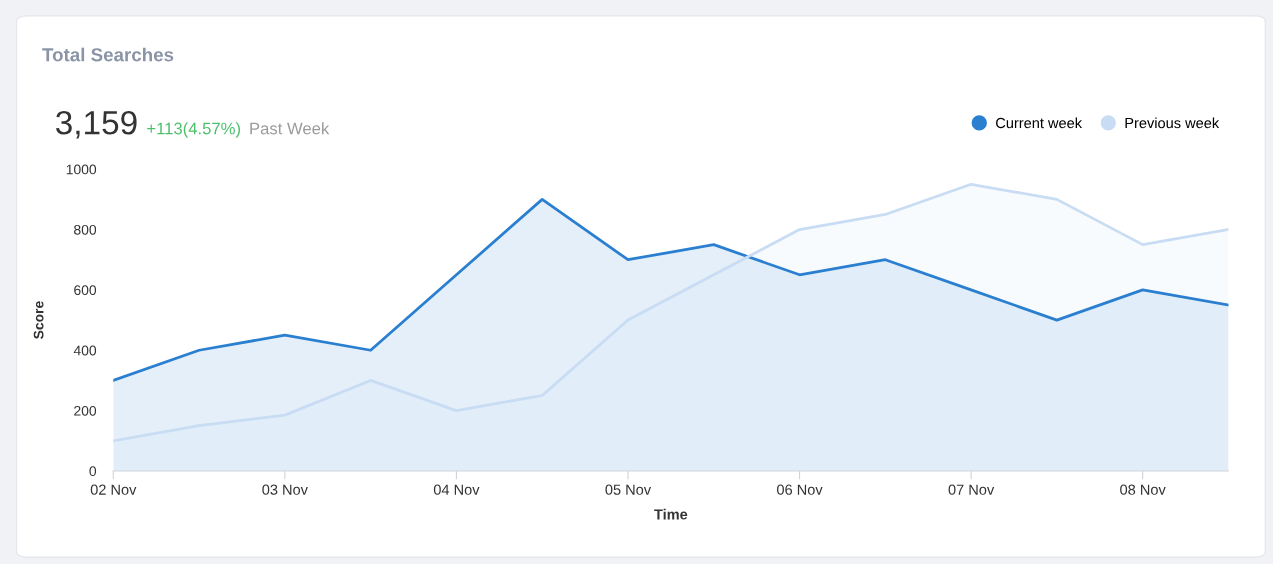 The height and width of the screenshot is (564, 1273). Describe the element at coordinates (96, 124) in the screenshot. I see `text: 3,159` at that location.